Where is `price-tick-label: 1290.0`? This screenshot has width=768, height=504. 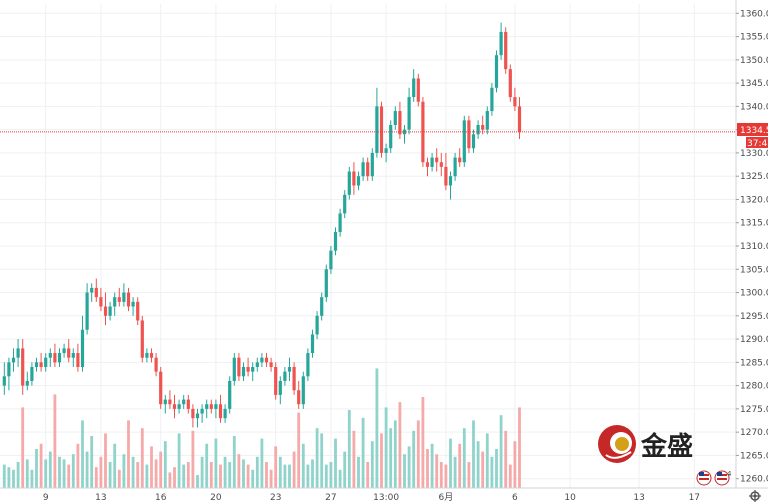 price-tick-label: 1290.0 is located at coordinates (754, 340).